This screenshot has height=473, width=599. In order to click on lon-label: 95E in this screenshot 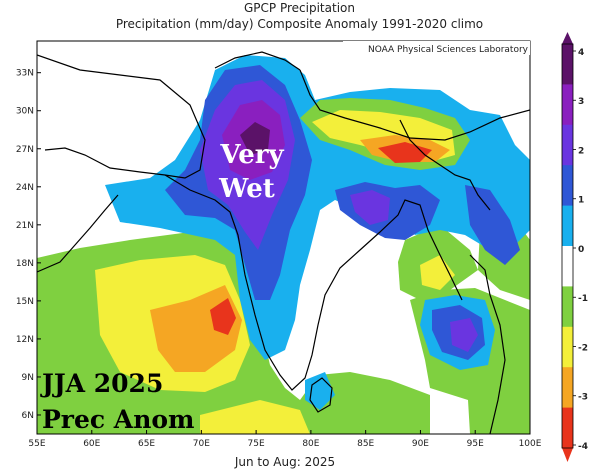, I will do `click(475, 444)`.